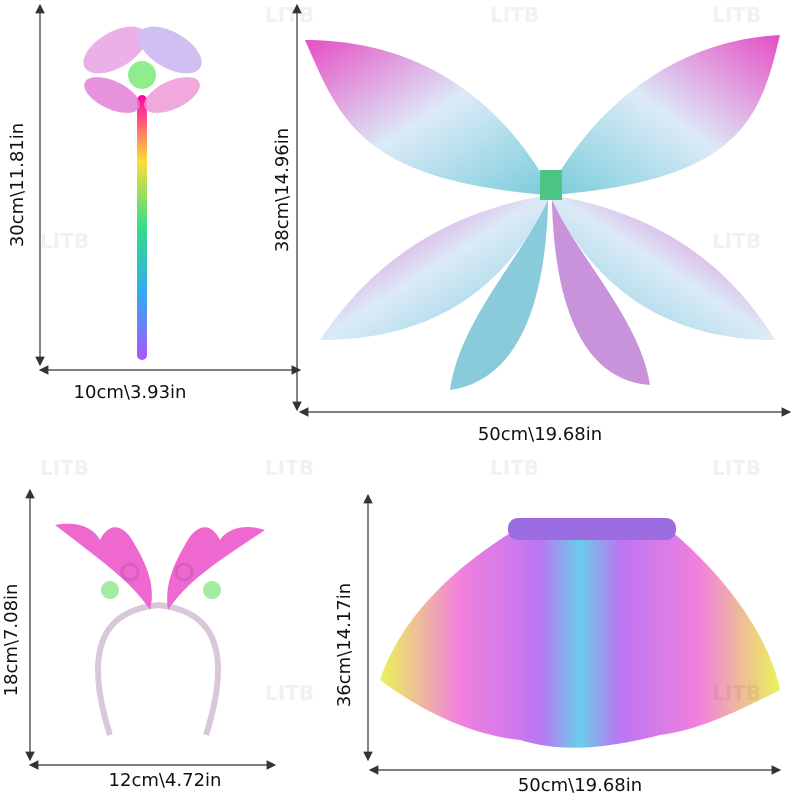 The width and height of the screenshot is (800, 800). Describe the element at coordinates (344, 645) in the screenshot. I see `height-label: 36cm\14.17in` at that location.